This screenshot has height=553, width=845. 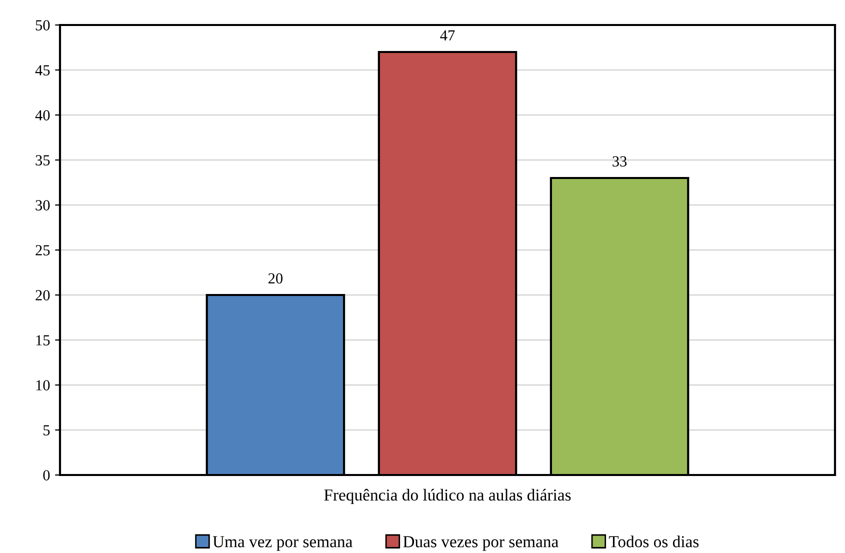 I want to click on x-tick-label: Frequência do lúdico na aulas diárias, so click(x=447, y=496).